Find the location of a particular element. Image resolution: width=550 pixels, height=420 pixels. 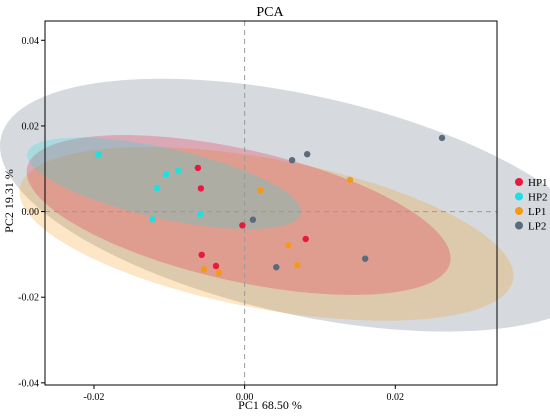

legend-label-lp2: LP2 is located at coordinates (537, 227).